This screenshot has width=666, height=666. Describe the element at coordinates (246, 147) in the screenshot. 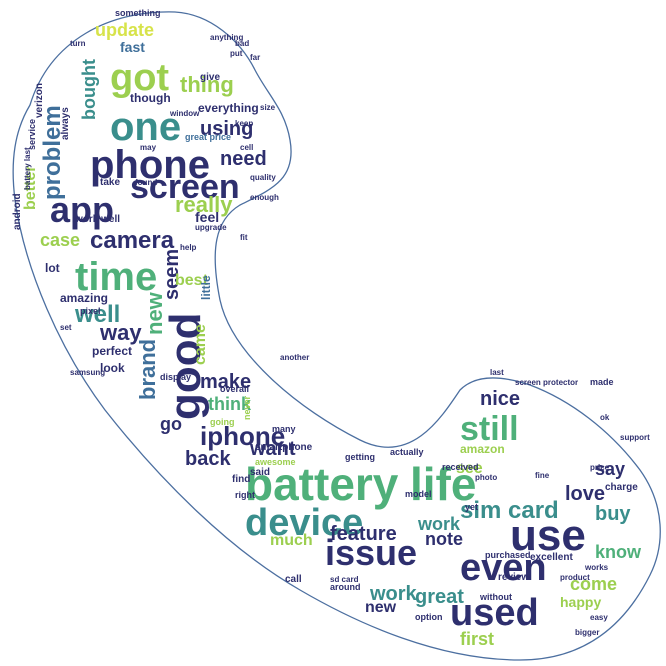

I see `cloud-word: cell` at that location.